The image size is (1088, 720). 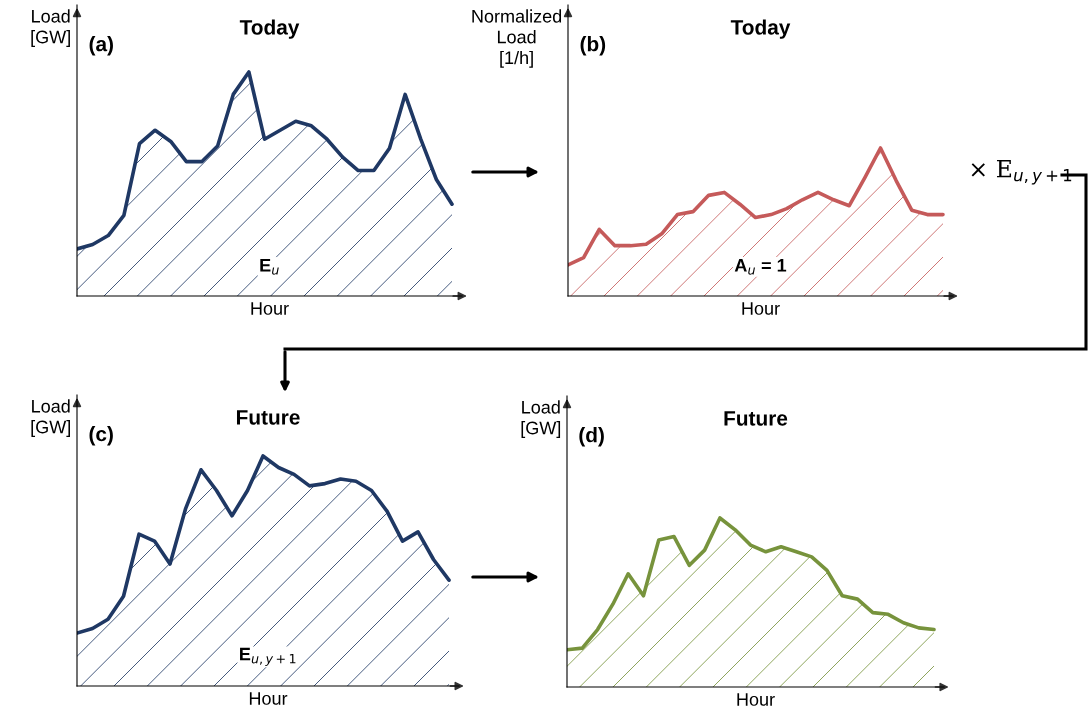 I want to click on annotation: E$_{u}$, so click(x=269, y=267).